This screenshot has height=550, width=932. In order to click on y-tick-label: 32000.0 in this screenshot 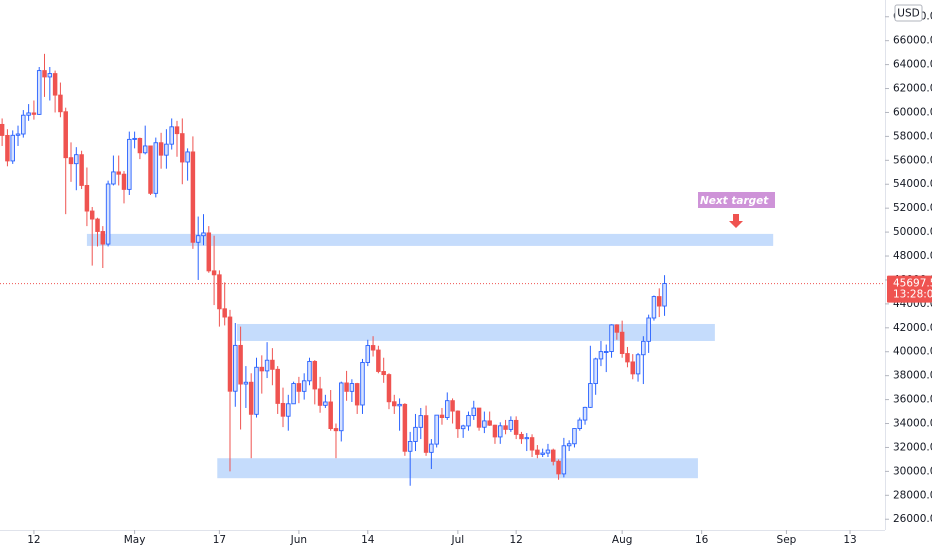, I will do `click(912, 447)`.